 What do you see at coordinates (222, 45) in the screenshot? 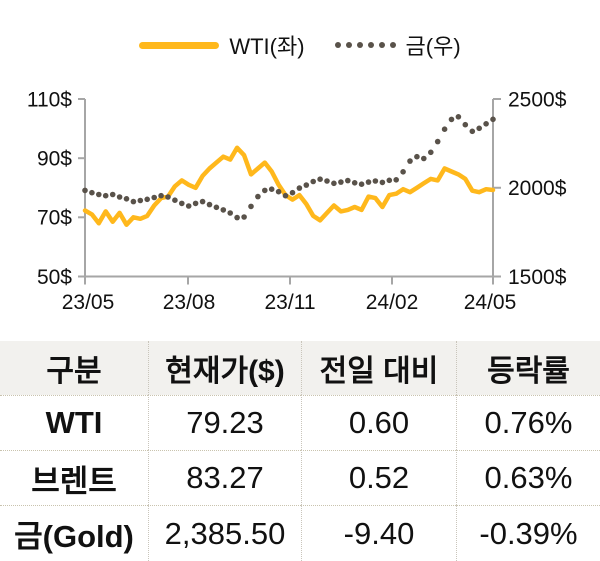
I see `legend-item-wti: WTI(좌)` at bounding box center [222, 45].